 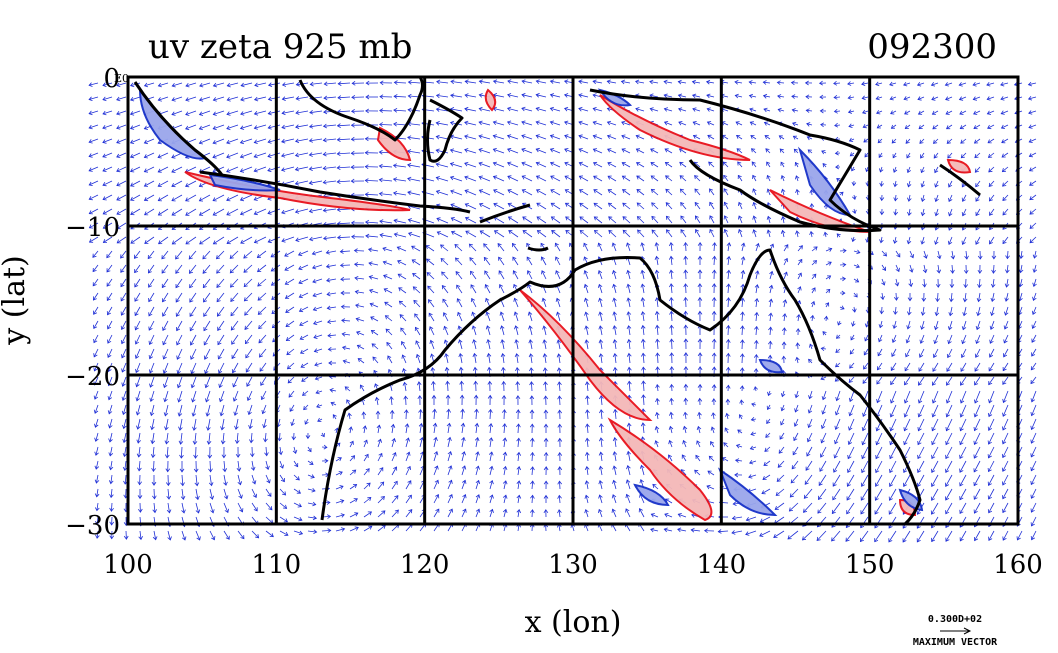 What do you see at coordinates (244, 182) in the screenshot?
I see `negative-vorticity-contour` at bounding box center [244, 182].